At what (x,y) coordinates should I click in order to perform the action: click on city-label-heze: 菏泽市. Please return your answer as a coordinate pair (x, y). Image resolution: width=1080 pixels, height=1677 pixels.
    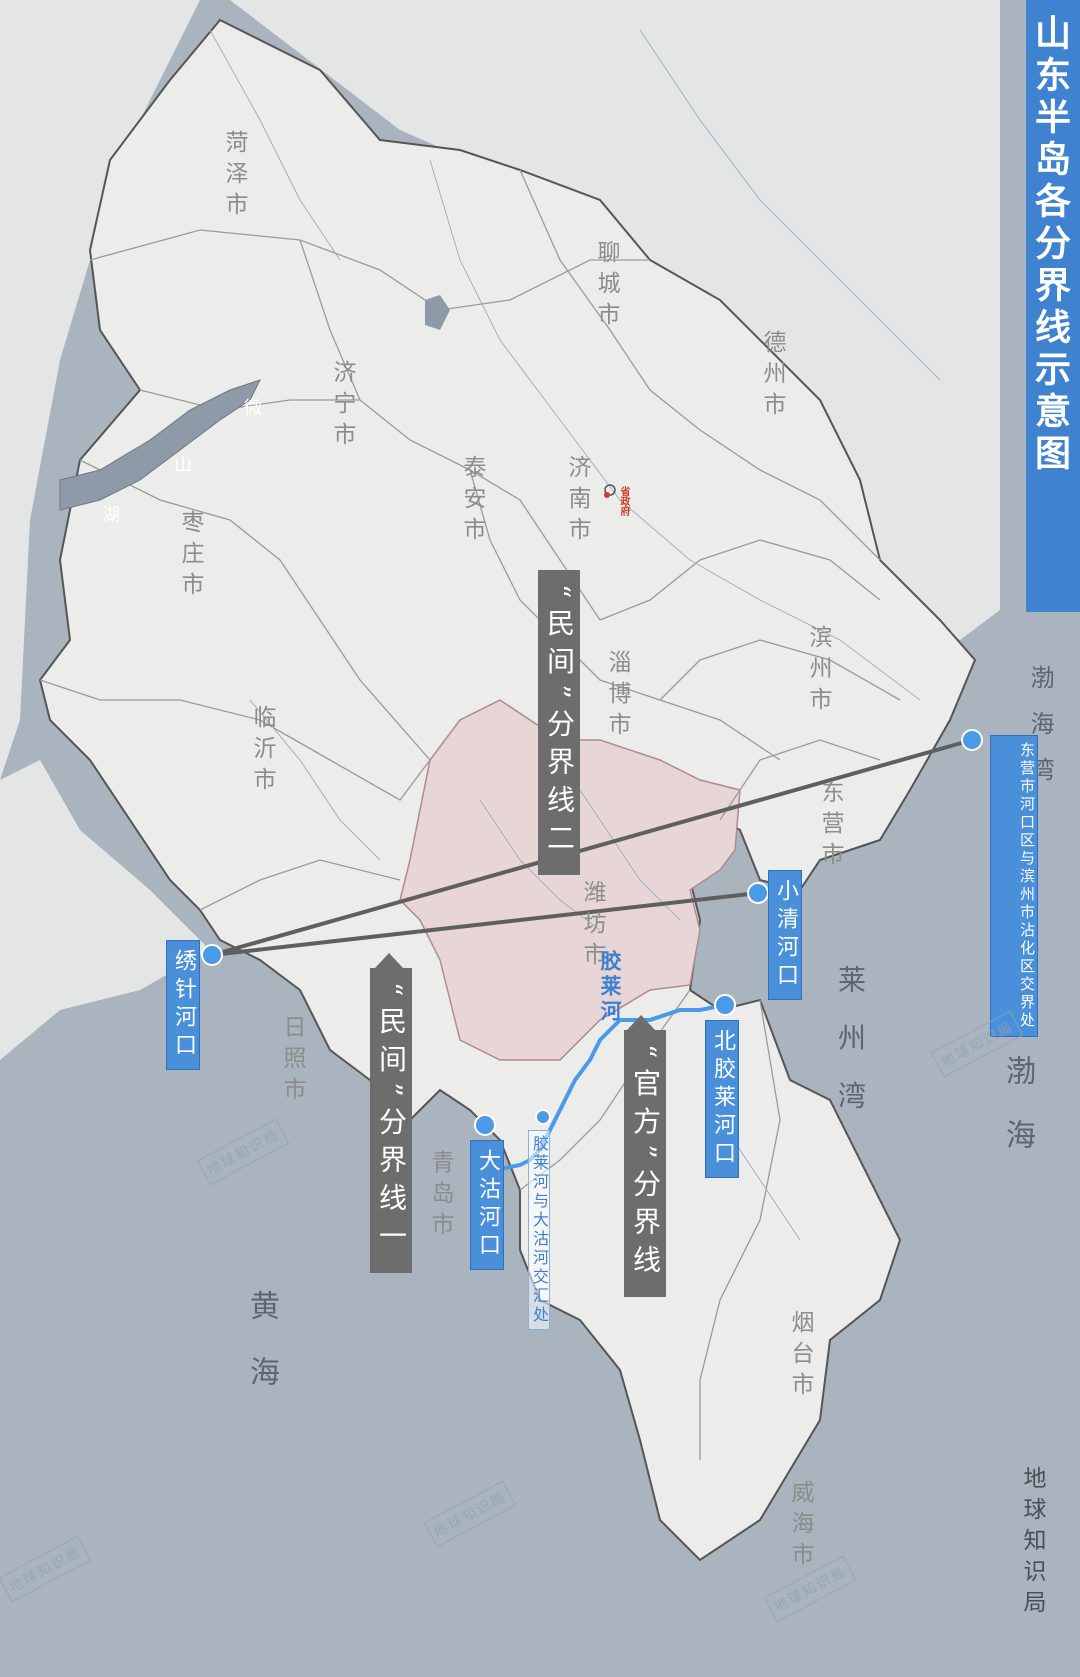
    Looking at the image, I should click on (234, 176).